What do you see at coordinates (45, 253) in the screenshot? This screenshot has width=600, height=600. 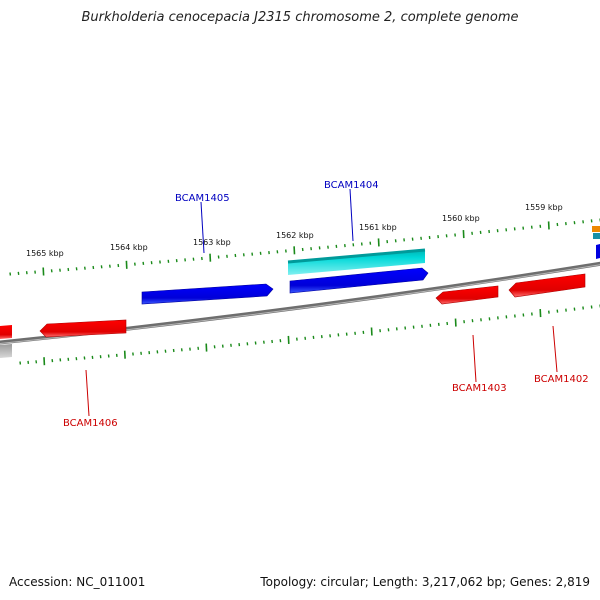 I see `kbp-label-1565: 1565 kbp` at bounding box center [45, 253].